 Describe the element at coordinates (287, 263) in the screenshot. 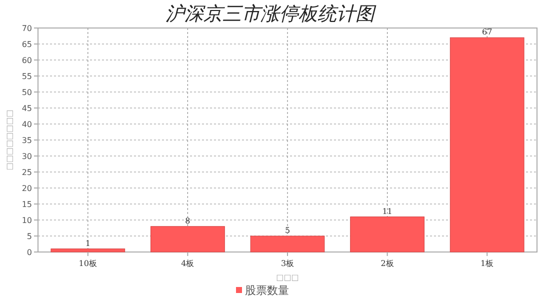

I see `x-tick-label: 3板` at that location.